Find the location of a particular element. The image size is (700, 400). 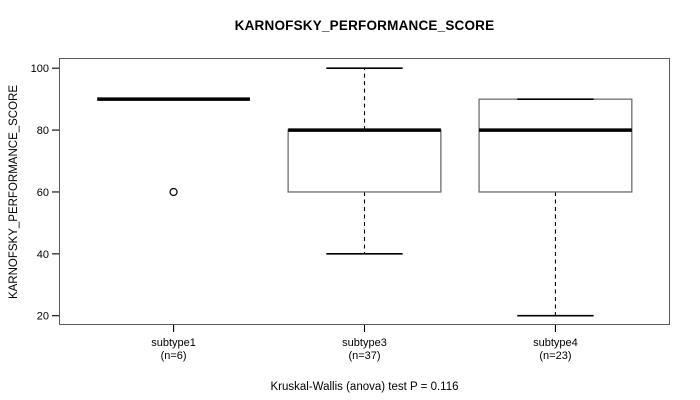

y-tick-label: 60 is located at coordinates (43, 193).